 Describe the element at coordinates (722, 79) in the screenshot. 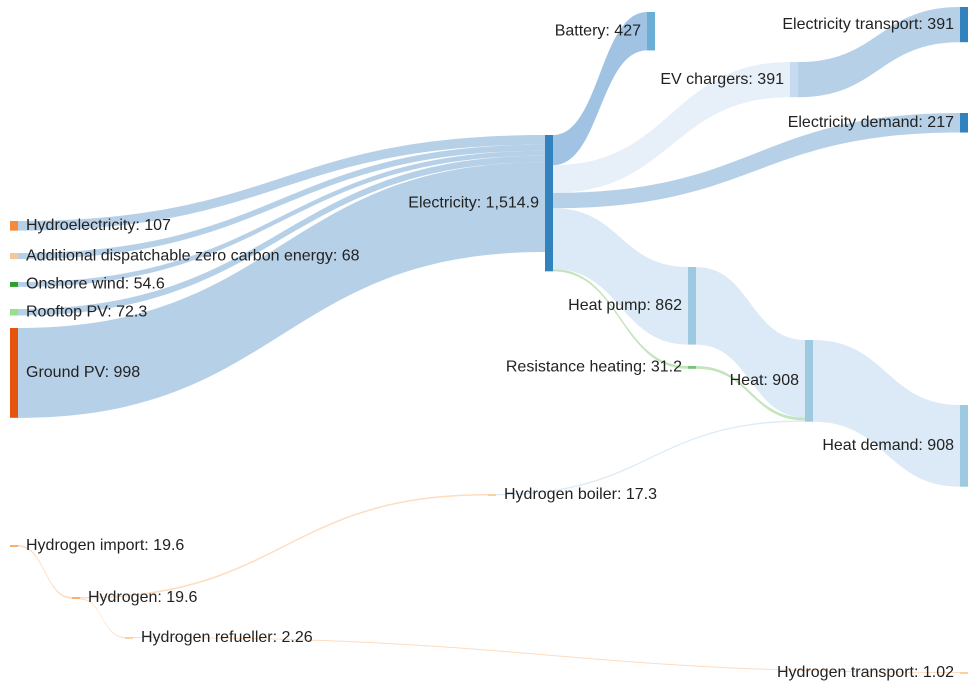

I see `node-label: EV chargers: 391` at that location.